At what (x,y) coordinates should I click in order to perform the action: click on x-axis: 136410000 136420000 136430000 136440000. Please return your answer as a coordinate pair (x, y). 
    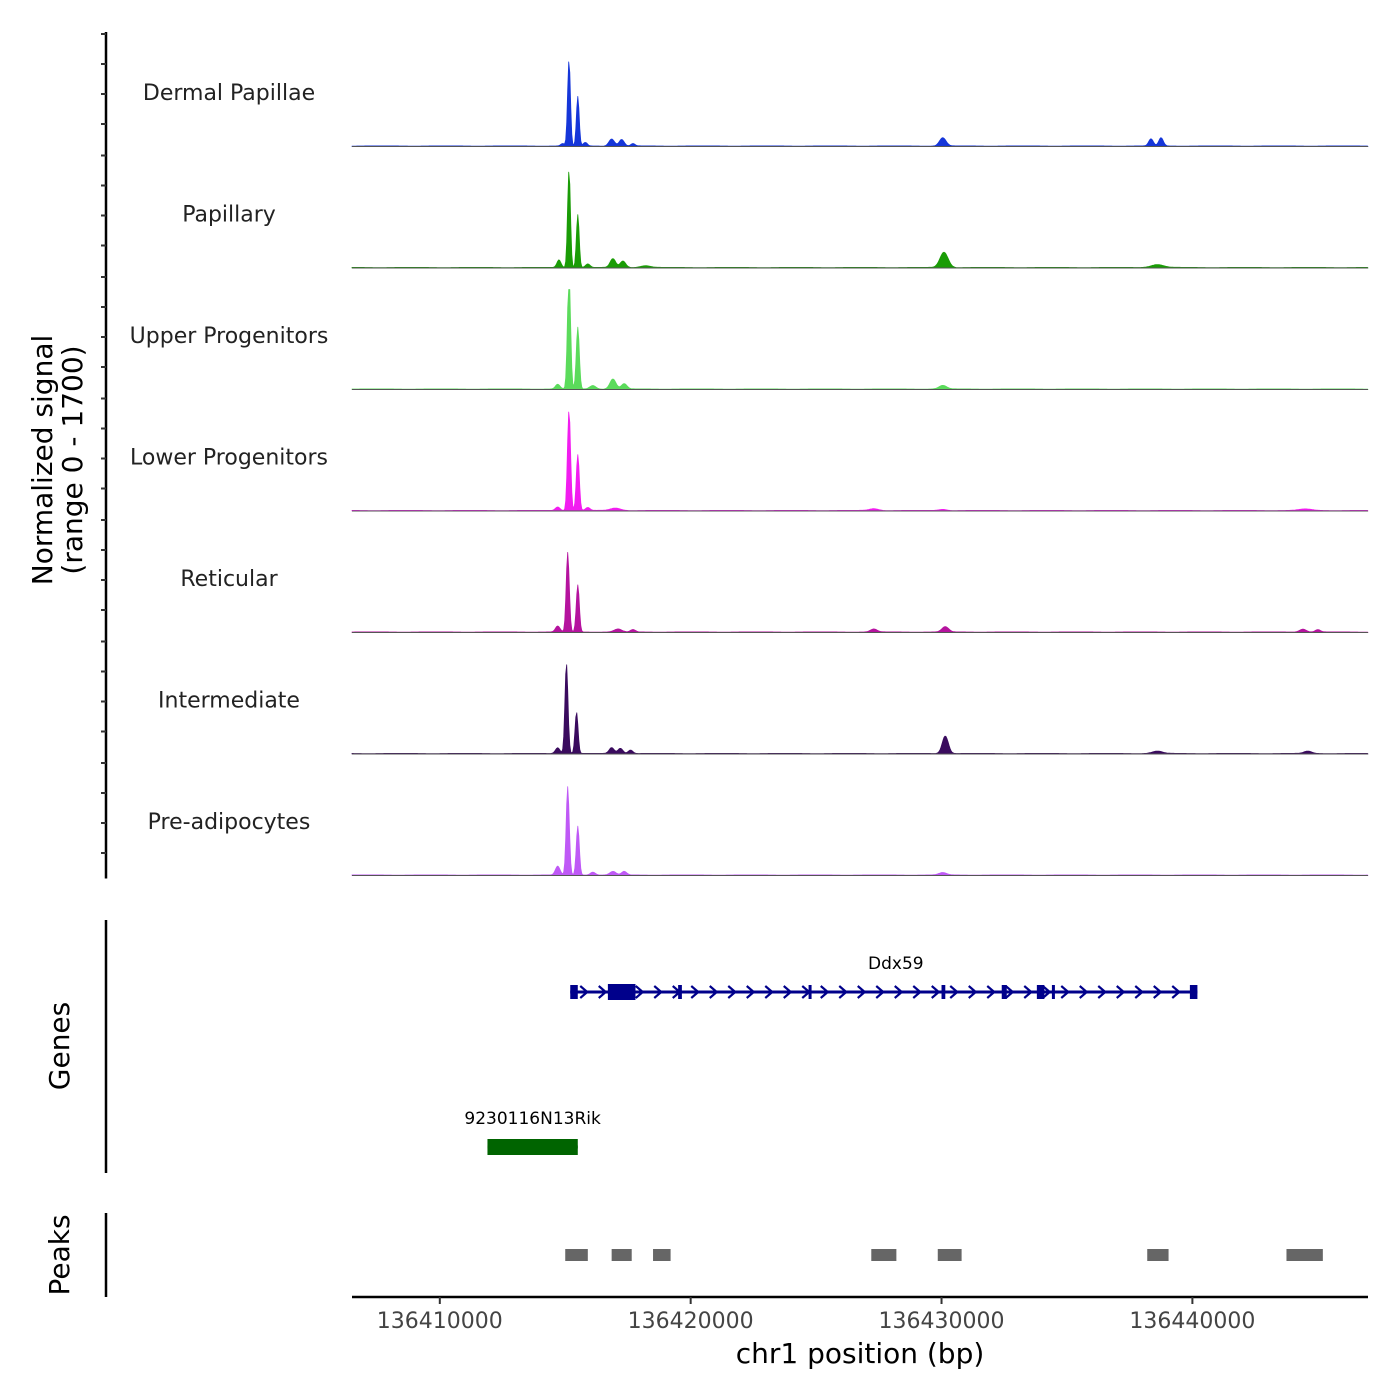
    Looking at the image, I should click on (860, 1314).